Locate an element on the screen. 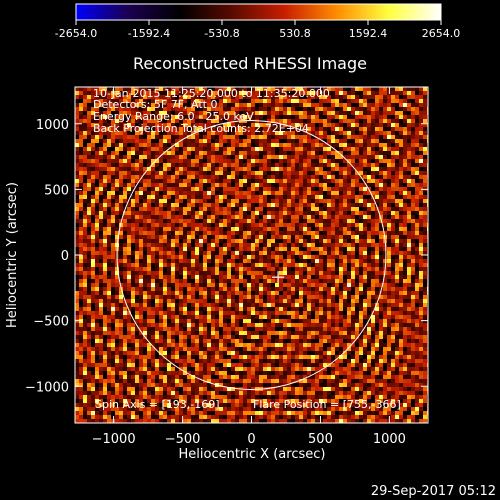 This screenshot has height=500, width=500. colorbar is located at coordinates (258, 12).